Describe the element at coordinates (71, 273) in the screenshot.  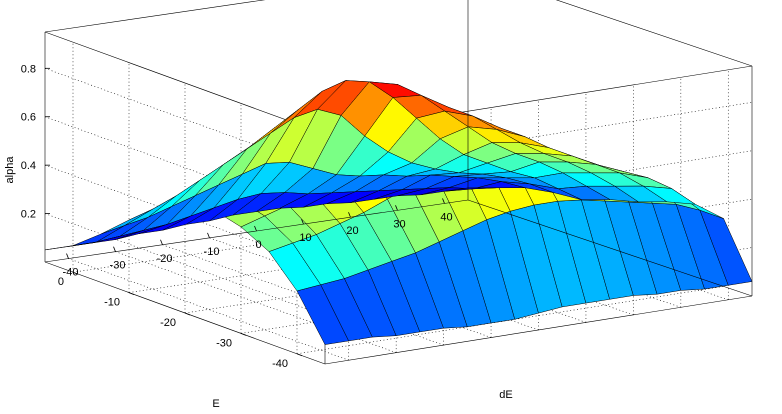
I see `x-tick-label: -40` at that location.